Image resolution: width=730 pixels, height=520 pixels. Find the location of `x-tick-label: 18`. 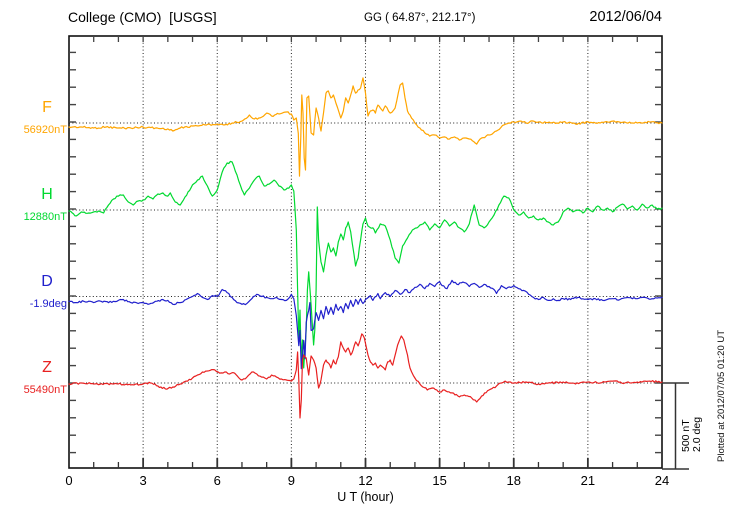

x-tick-label: 18 is located at coordinates (513, 480).